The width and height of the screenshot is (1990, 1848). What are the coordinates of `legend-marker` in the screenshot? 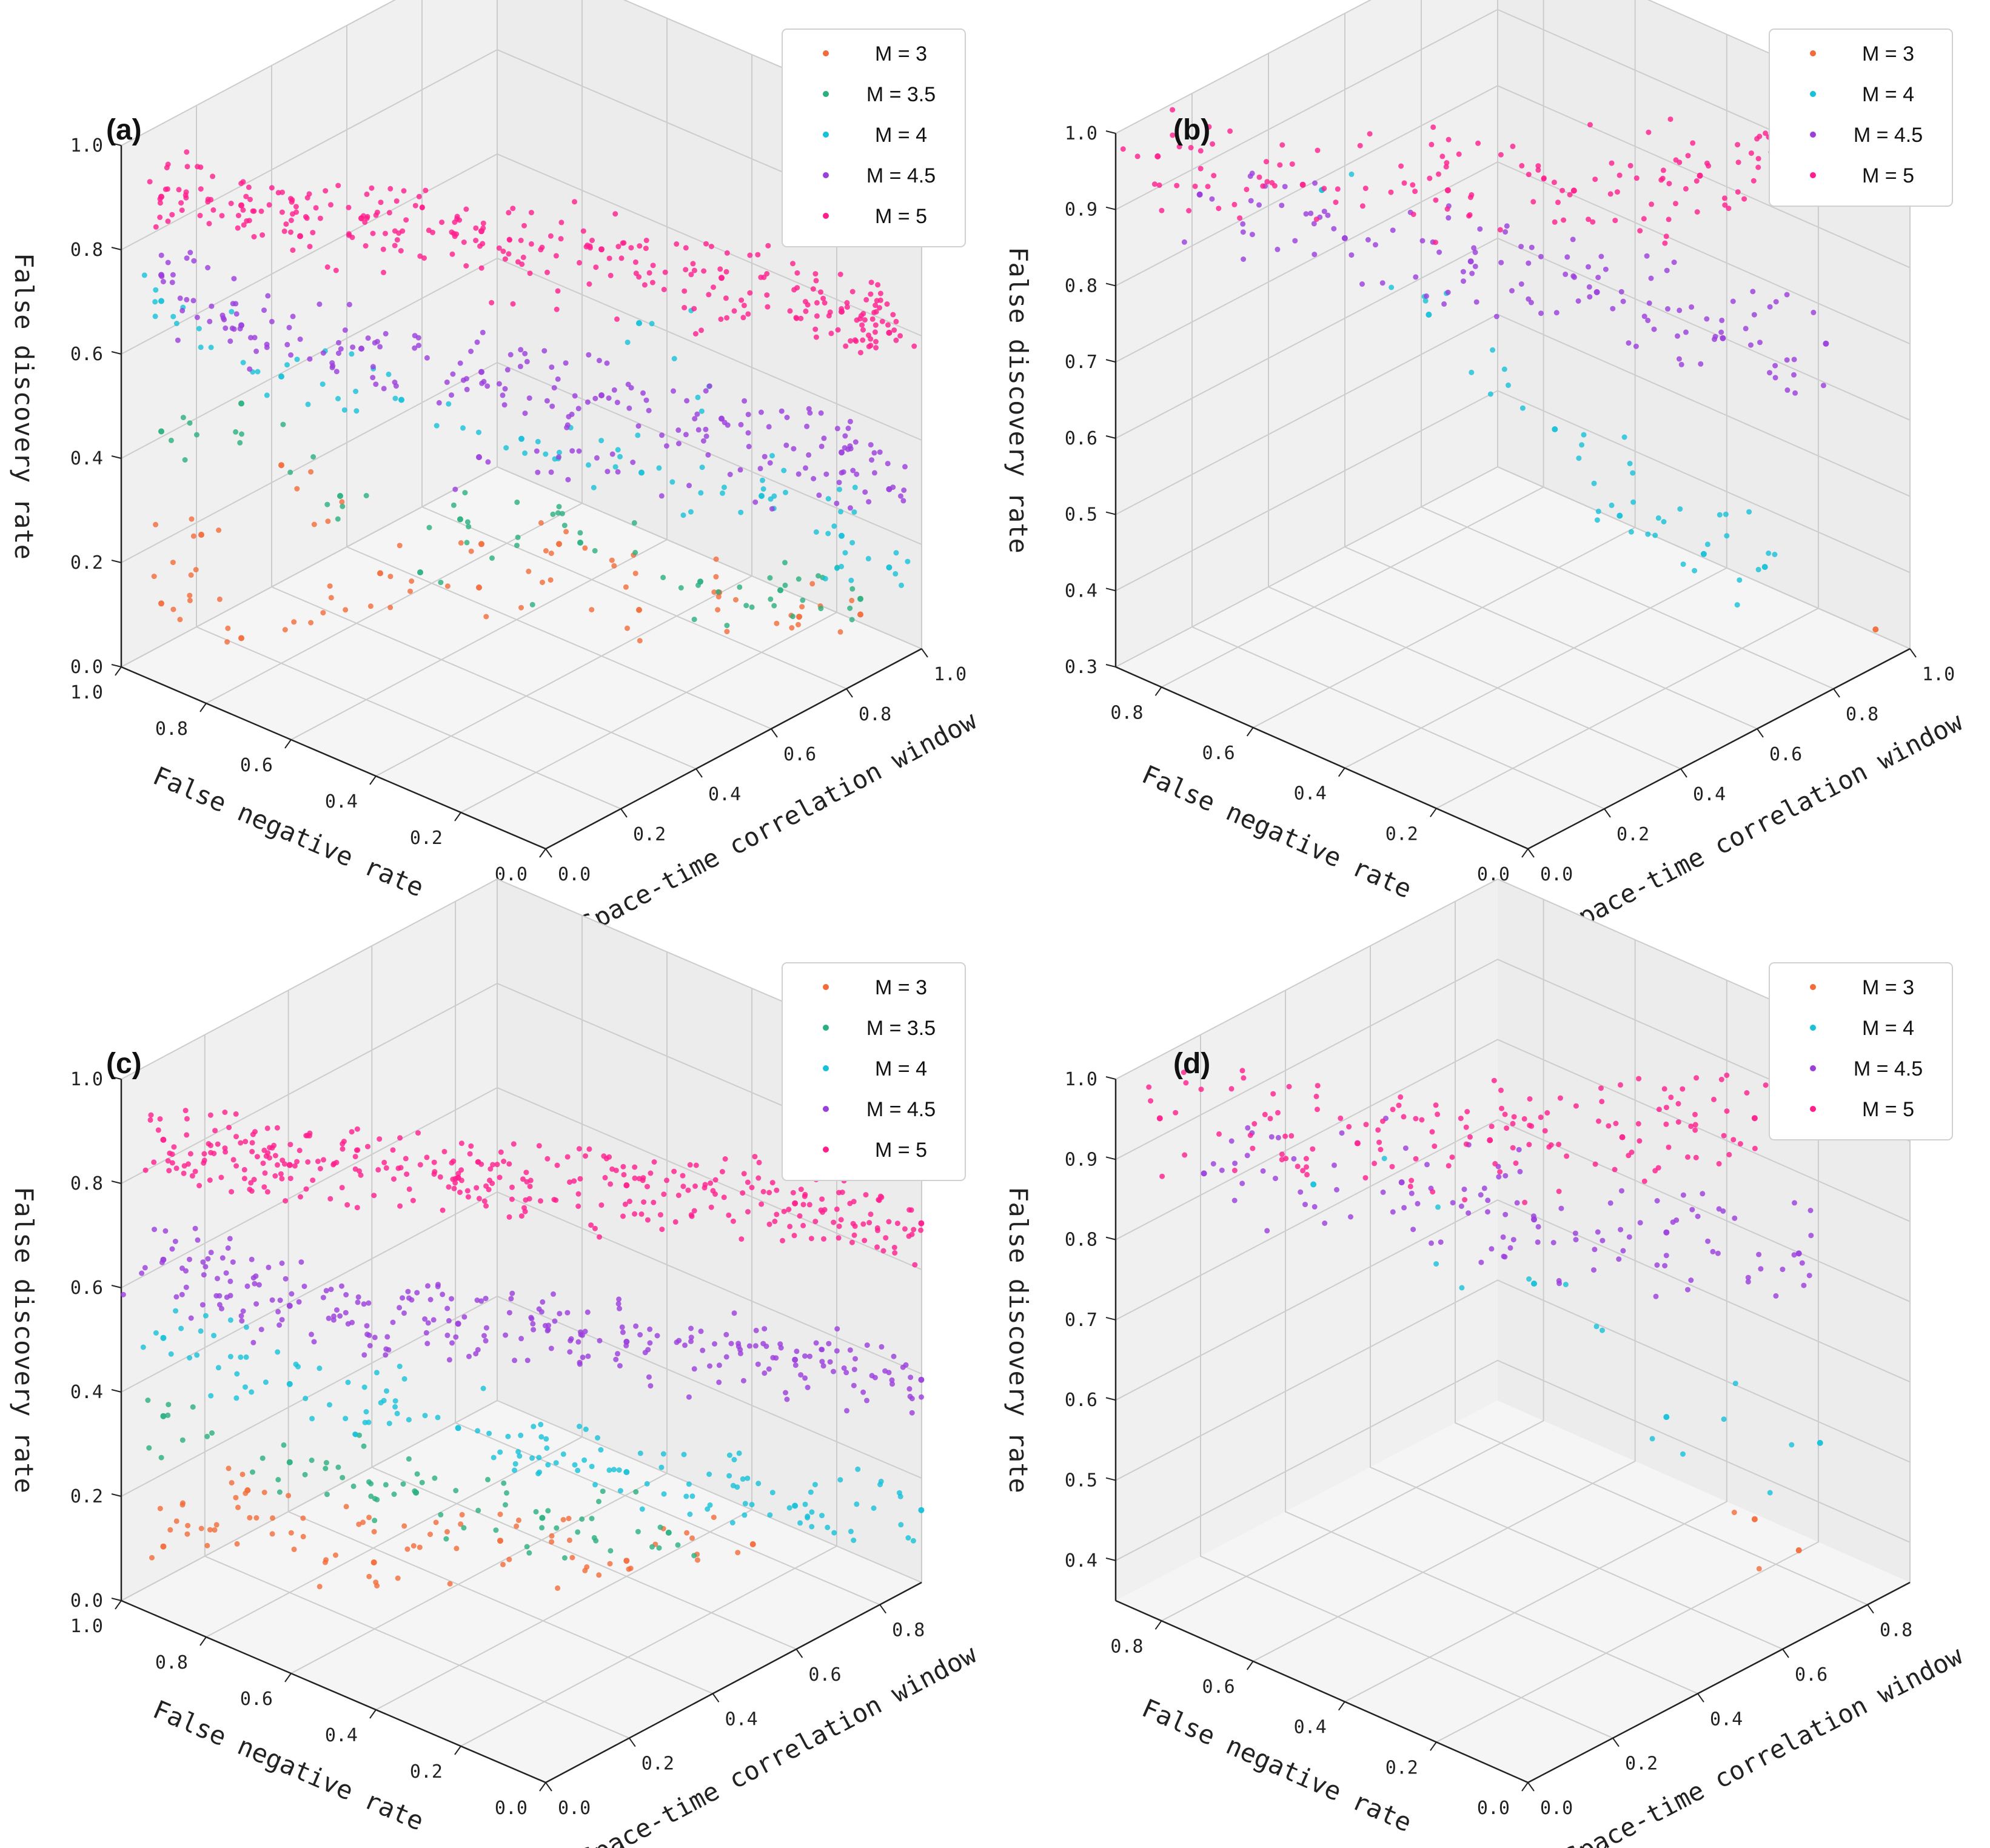 It's located at (826, 1150).